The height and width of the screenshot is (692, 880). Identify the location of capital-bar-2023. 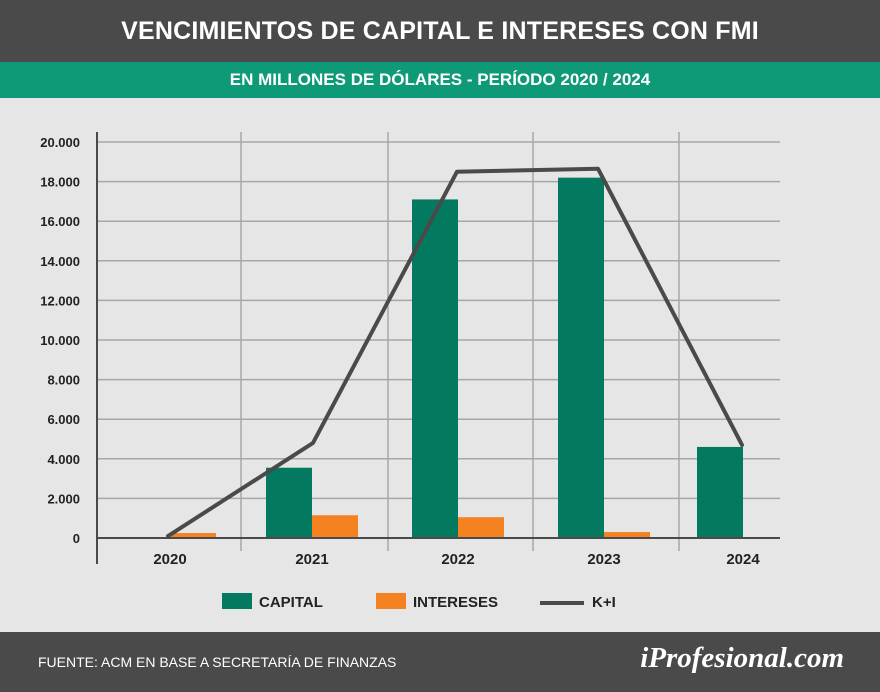
(581, 357).